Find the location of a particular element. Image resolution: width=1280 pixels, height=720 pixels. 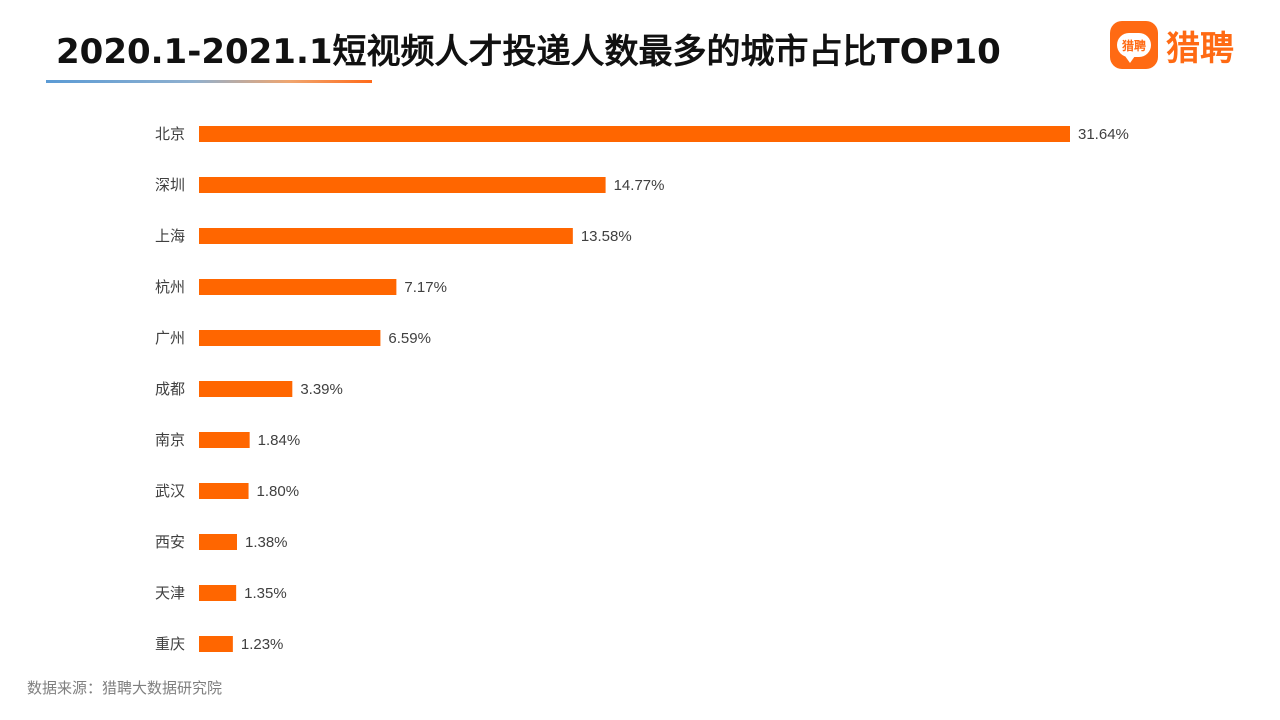

category-label: 深圳 is located at coordinates (170, 185).